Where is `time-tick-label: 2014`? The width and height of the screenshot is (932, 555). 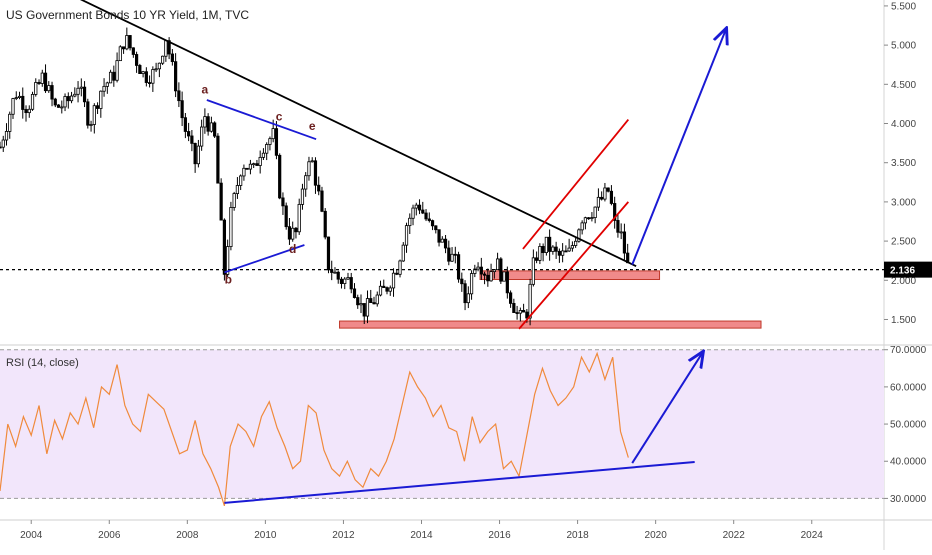 time-tick-label: 2014 is located at coordinates (421, 535).